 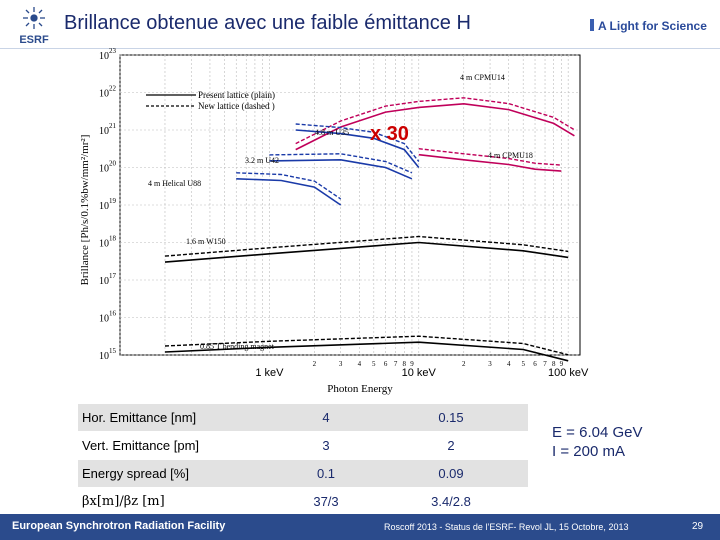 I want to click on curve-label: 3.2 m U42, so click(x=262, y=160).